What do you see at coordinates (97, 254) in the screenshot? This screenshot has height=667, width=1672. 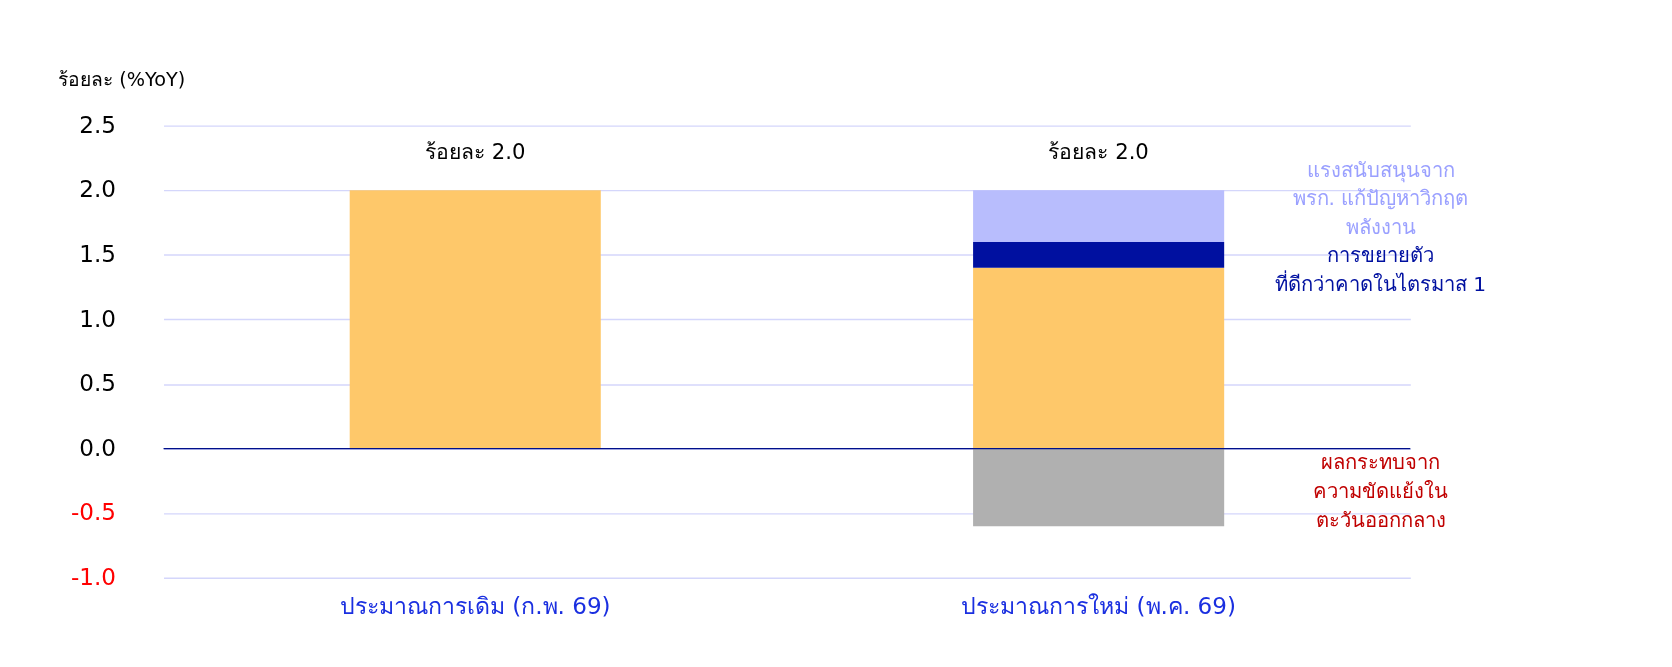 I see `y-tick-label: 1.5` at bounding box center [97, 254].